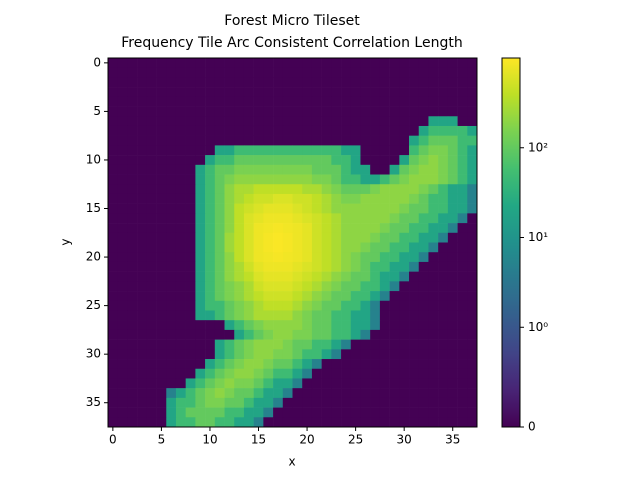 This screenshot has height=480, width=640. What do you see at coordinates (97, 111) in the screenshot?
I see `y-tick-label: 5` at bounding box center [97, 111].